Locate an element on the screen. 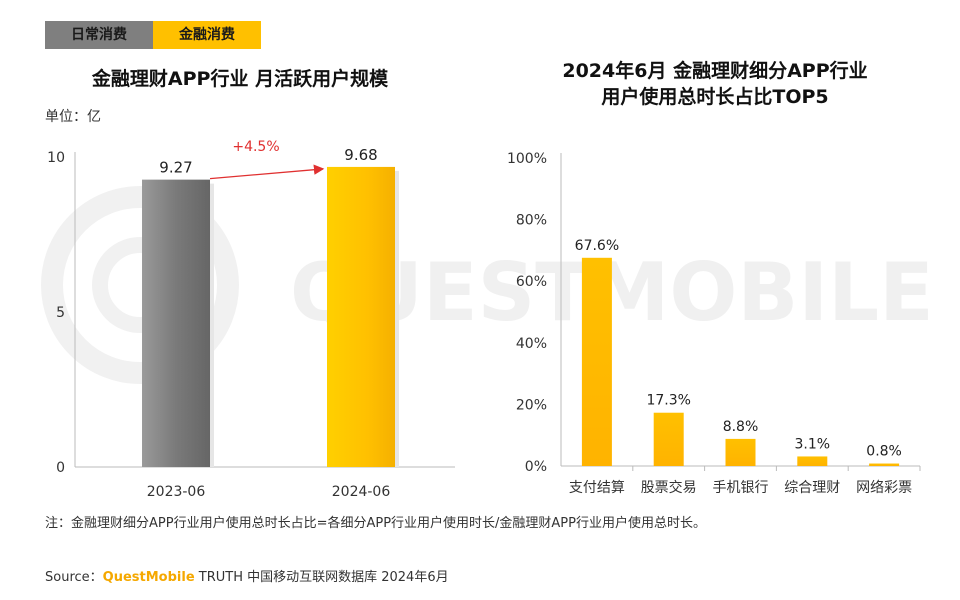  y-tick-label: 100% is located at coordinates (527, 159).